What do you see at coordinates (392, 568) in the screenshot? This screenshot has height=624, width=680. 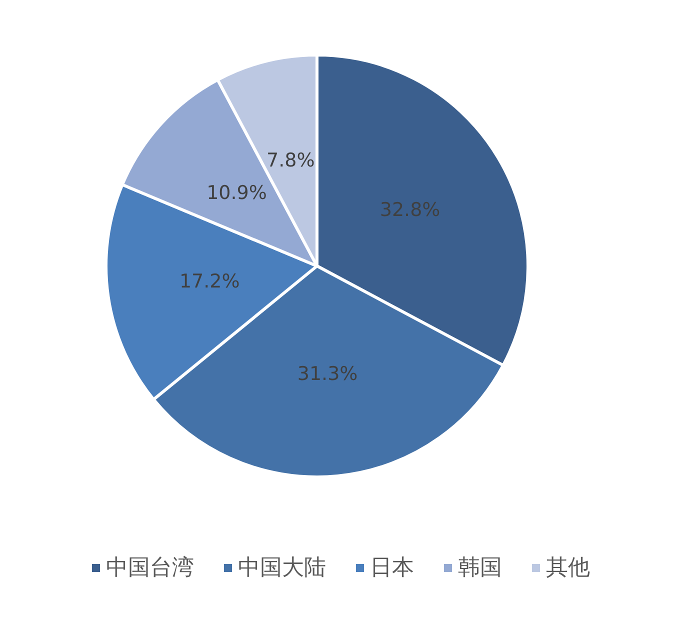 I see `legend-label: 日本` at bounding box center [392, 568].